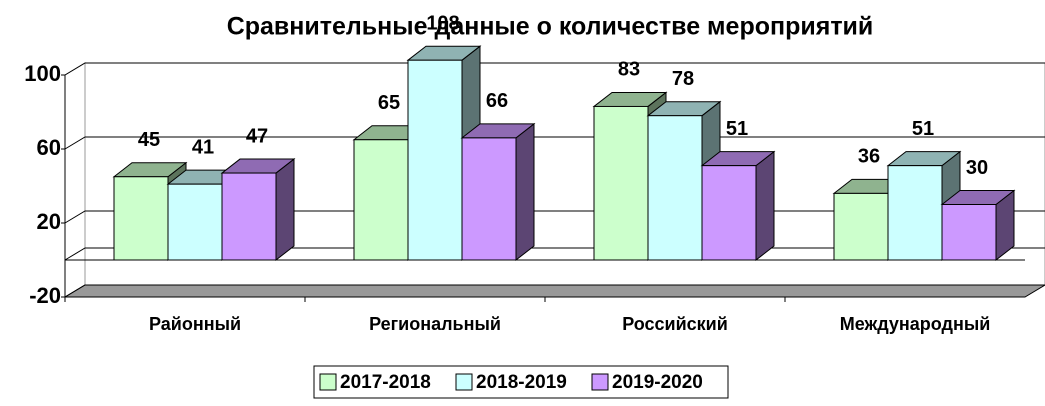 The width and height of the screenshot is (1045, 406). I want to click on legend: 2017-2018 2018-2019 2019-2020, so click(521, 382).